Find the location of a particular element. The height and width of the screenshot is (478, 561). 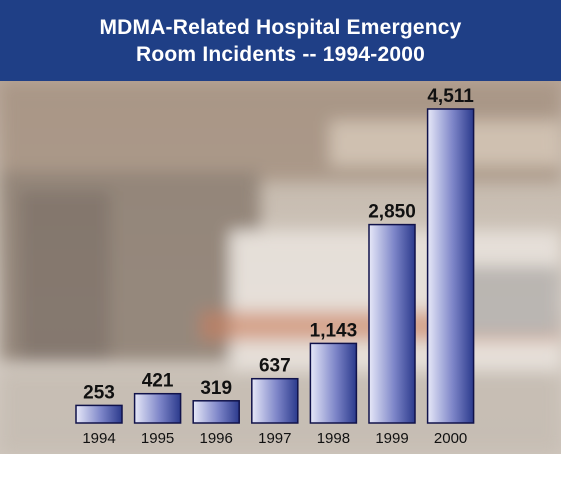

x-tick-label-1998: 1998 is located at coordinates (333, 438).